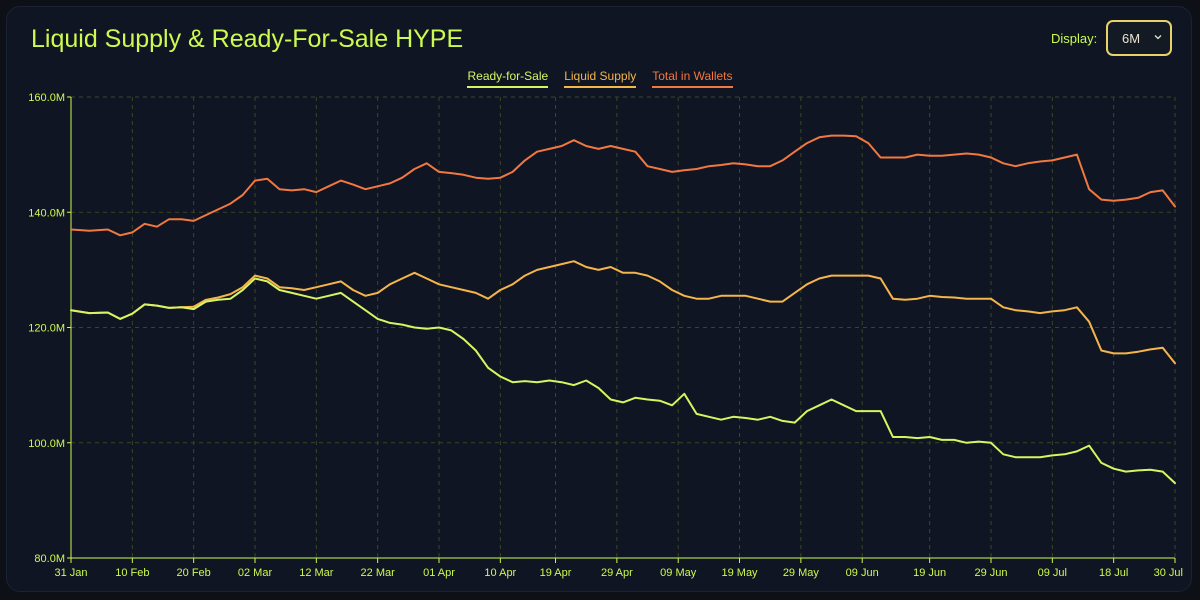 The width and height of the screenshot is (1200, 600). Describe the element at coordinates (46, 329) in the screenshot. I see `y-tick-label: 120.0M` at that location.